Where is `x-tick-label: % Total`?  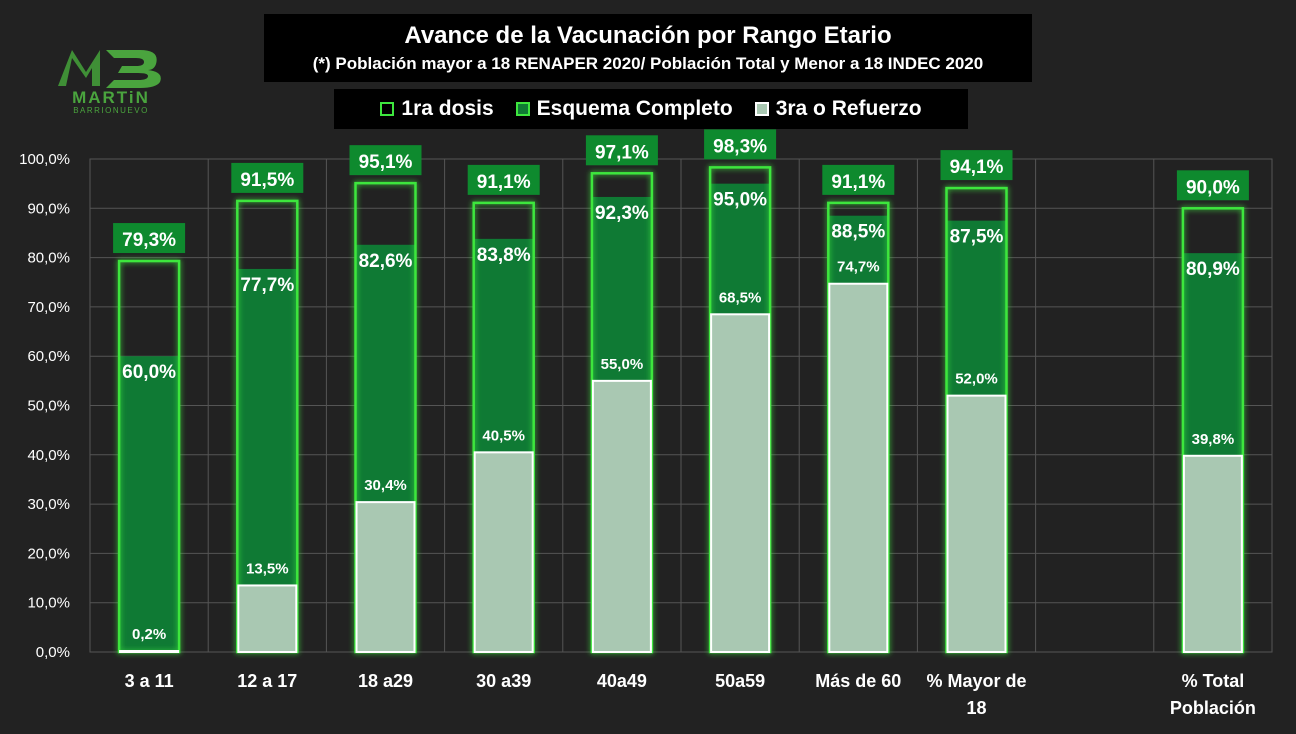 x-tick-label: % Total is located at coordinates (1213, 681).